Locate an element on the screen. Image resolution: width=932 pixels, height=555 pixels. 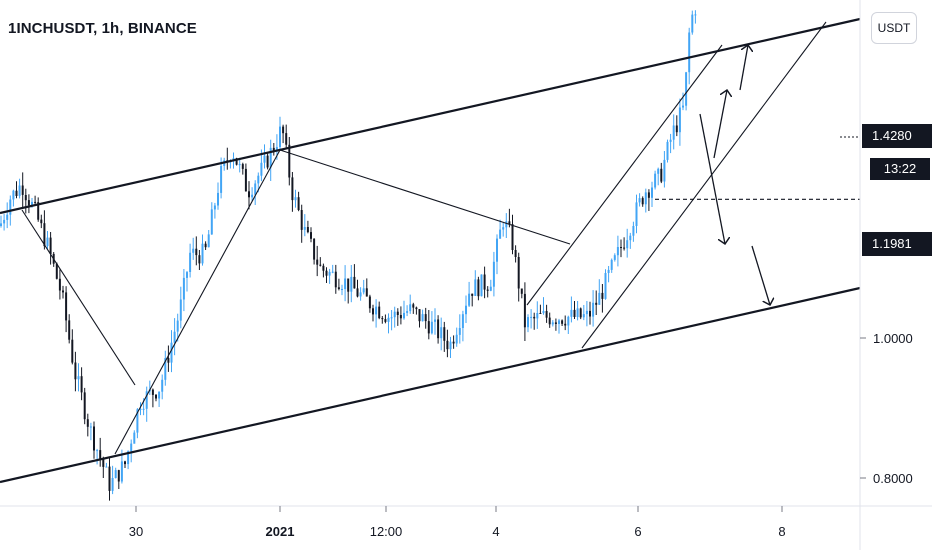
x-tick-label: 4 is located at coordinates (495, 531).